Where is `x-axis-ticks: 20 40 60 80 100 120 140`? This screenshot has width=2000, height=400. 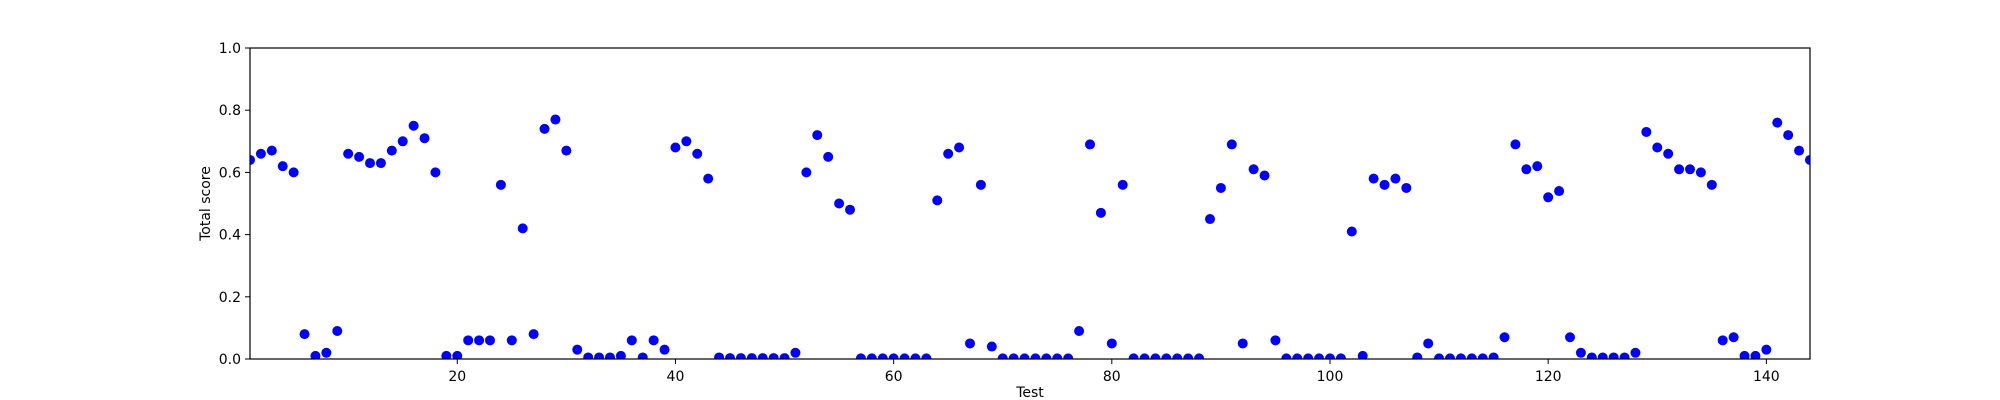 x-axis-ticks: 20 40 60 80 100 120 140 is located at coordinates (1114, 372).